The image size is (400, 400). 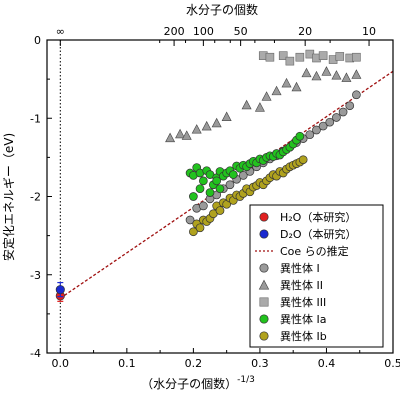 I want to click on x-axis-title-main: （水分子の個数）, so click(x=189, y=383).